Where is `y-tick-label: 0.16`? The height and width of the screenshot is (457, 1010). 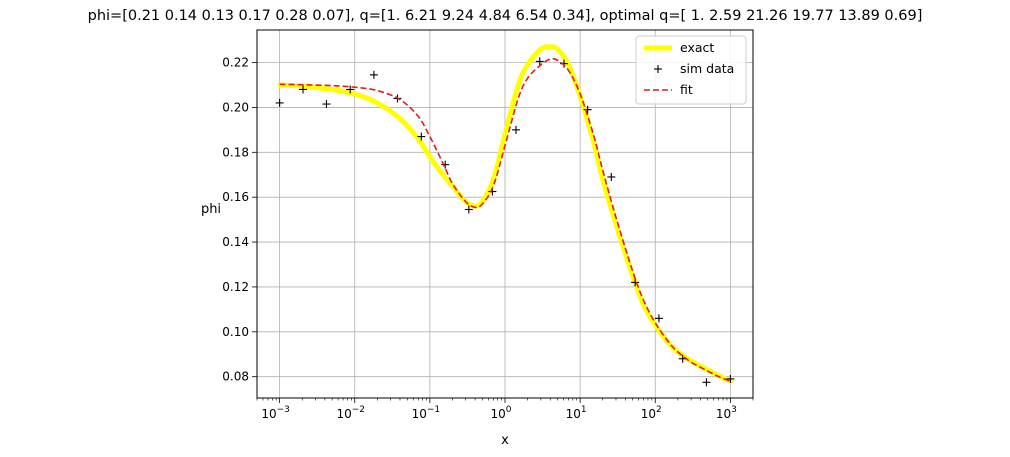 y-tick-label: 0.16 is located at coordinates (235, 197).